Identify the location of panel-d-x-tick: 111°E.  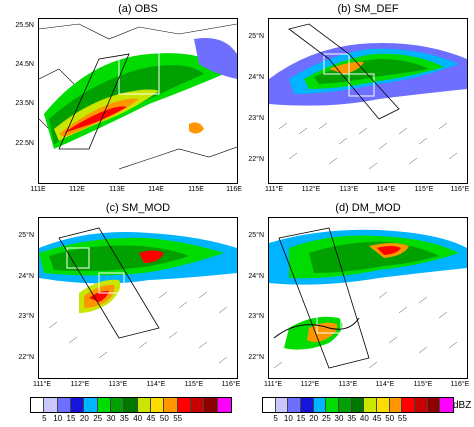
(273, 384).